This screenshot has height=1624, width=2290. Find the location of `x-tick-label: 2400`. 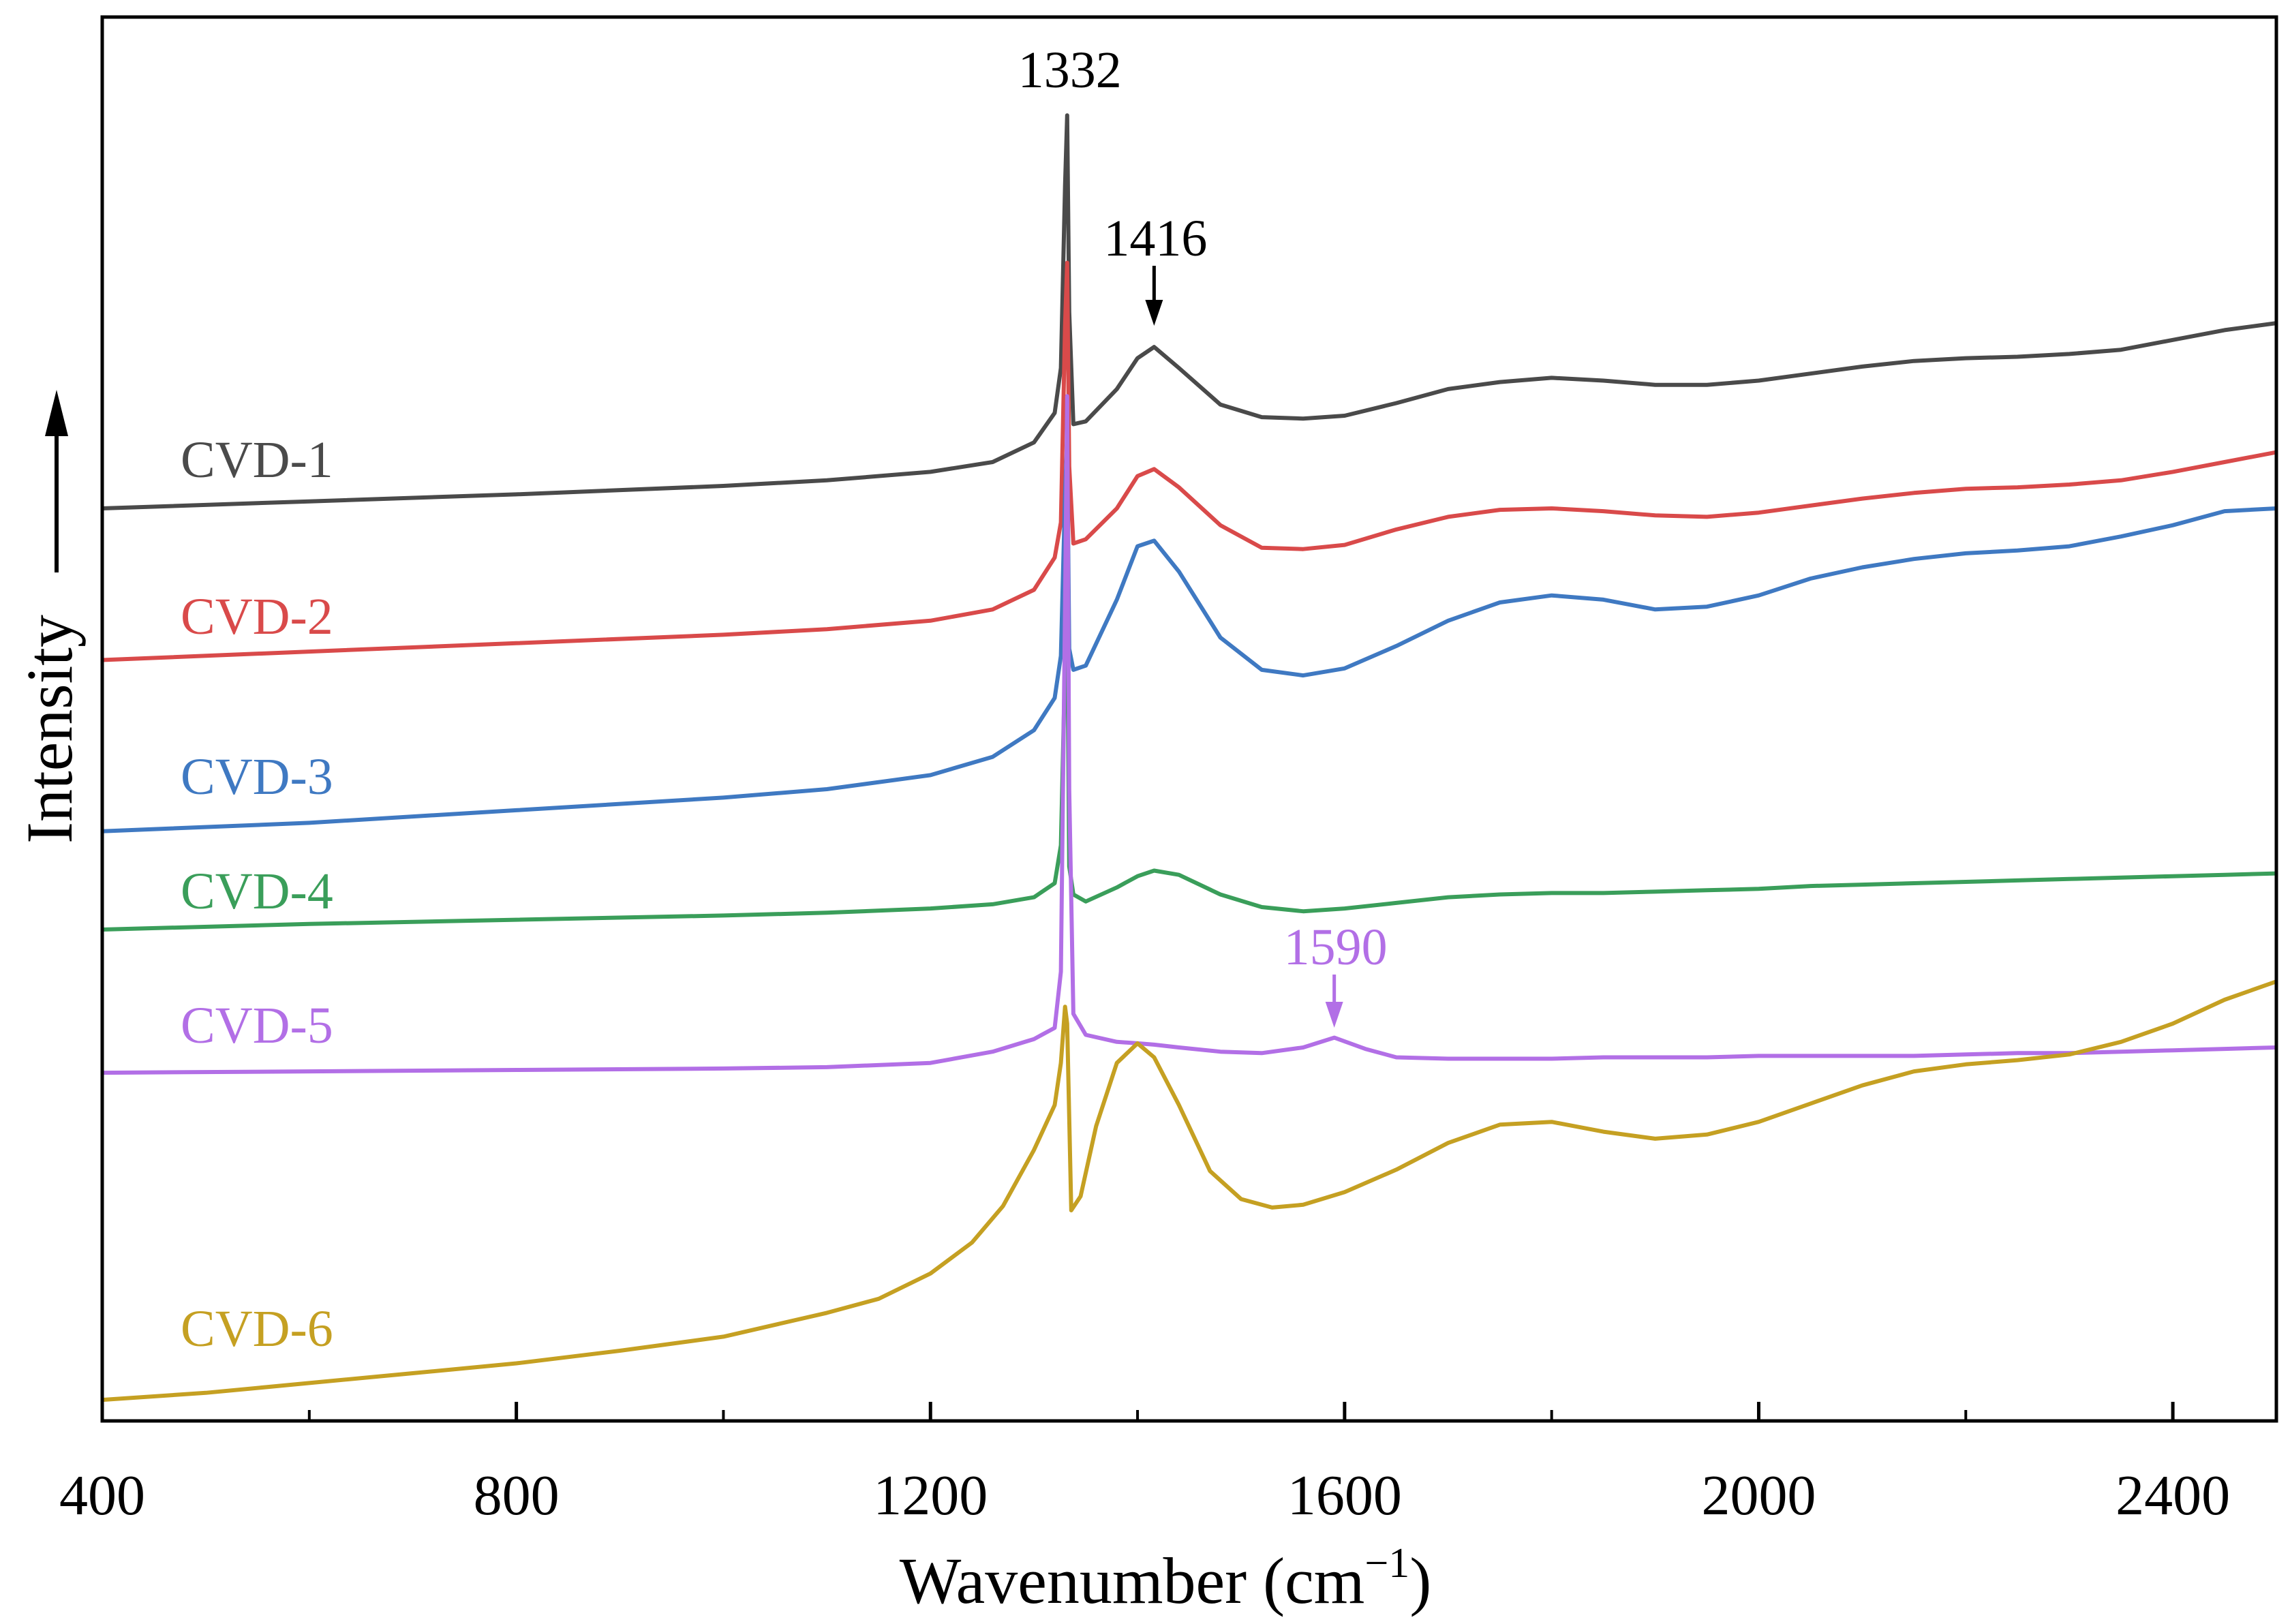

x-tick-label: 2400 is located at coordinates (2173, 1495).